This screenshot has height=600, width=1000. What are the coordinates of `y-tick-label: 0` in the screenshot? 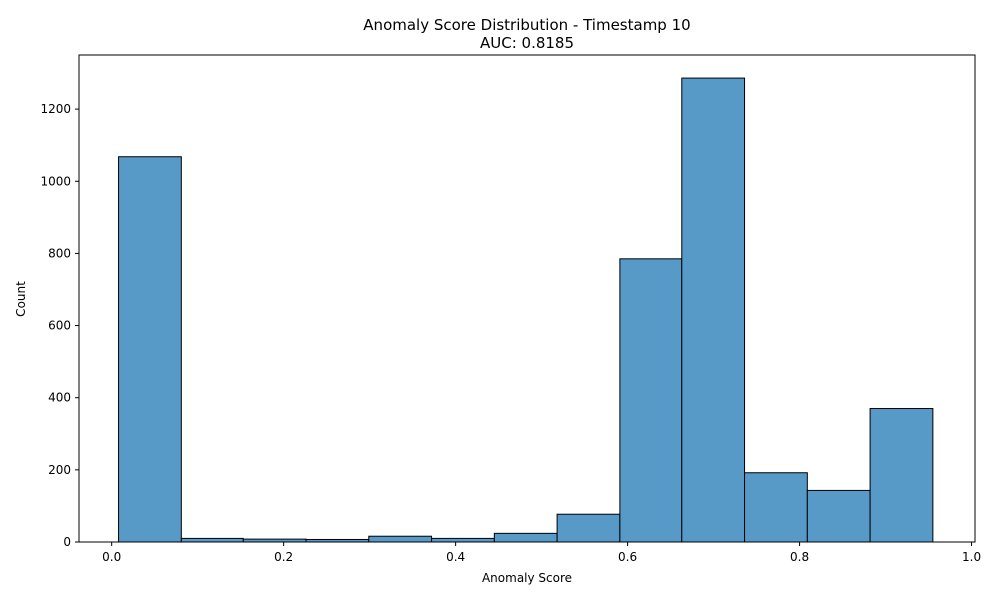 It's located at (67, 542).